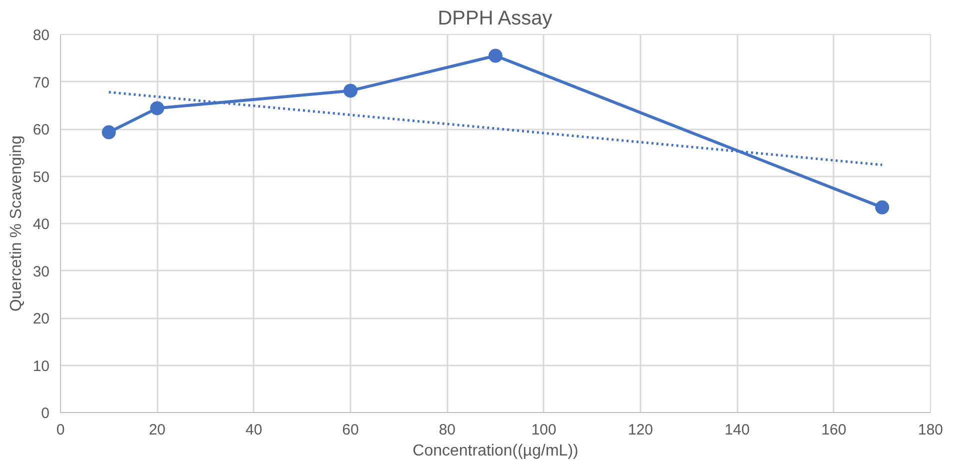 This screenshot has width=975, height=469. Describe the element at coordinates (41, 177) in the screenshot. I see `y-tick-label: 50` at that location.